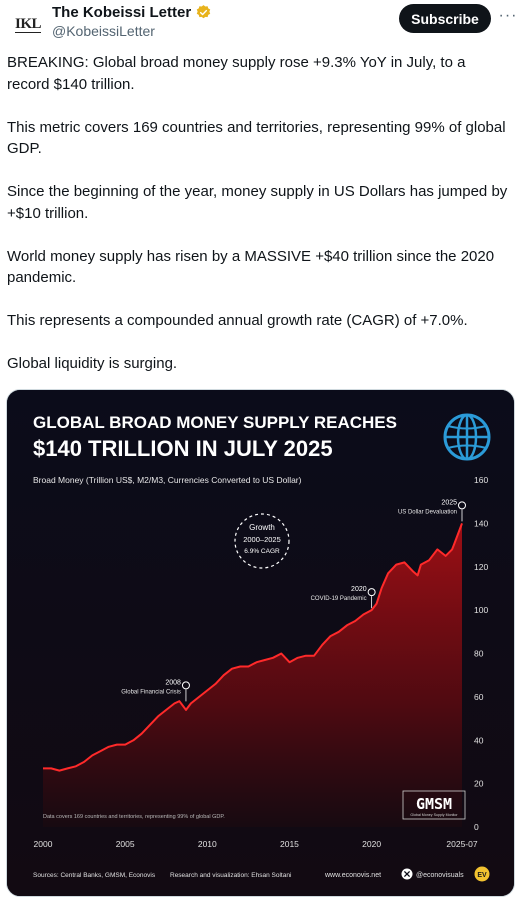 This screenshot has height=899, width=522. What do you see at coordinates (215, 422) in the screenshot?
I see `chart-title-line1: GLOBAL BROAD MONEY SUPPLY REACHES` at bounding box center [215, 422].